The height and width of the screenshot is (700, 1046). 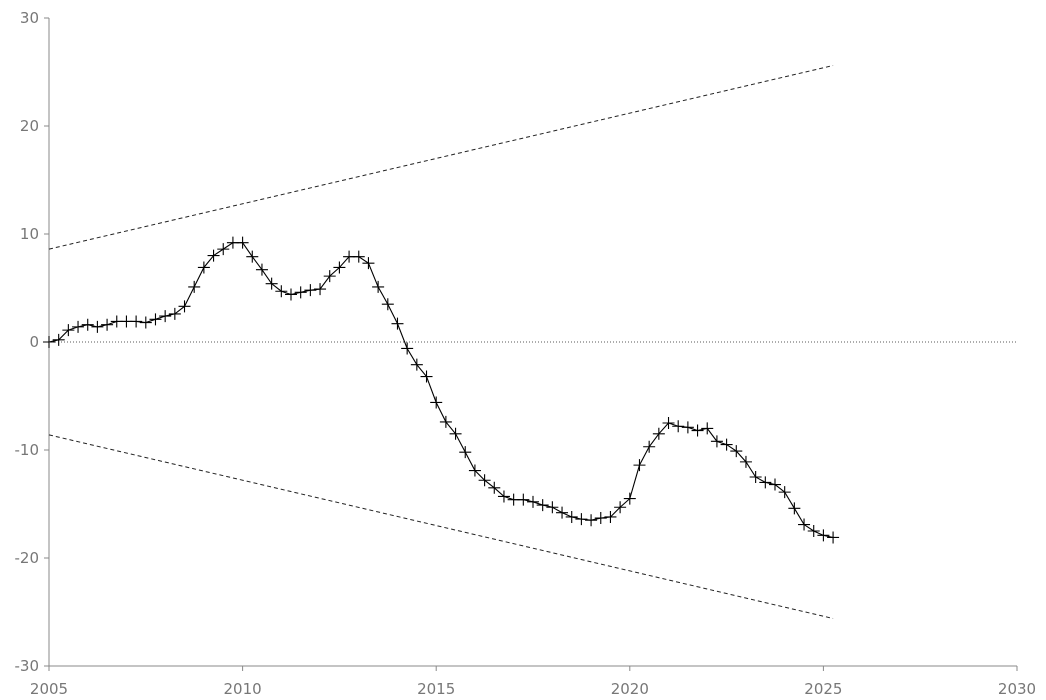 I want to click on x-tick-label: 2015, so click(x=436, y=689).